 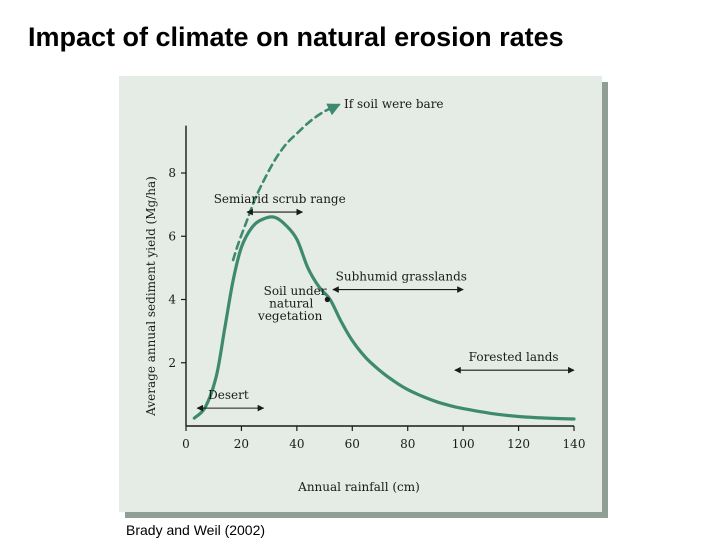 I want to click on x-tick-label: 60, so click(x=352, y=444).